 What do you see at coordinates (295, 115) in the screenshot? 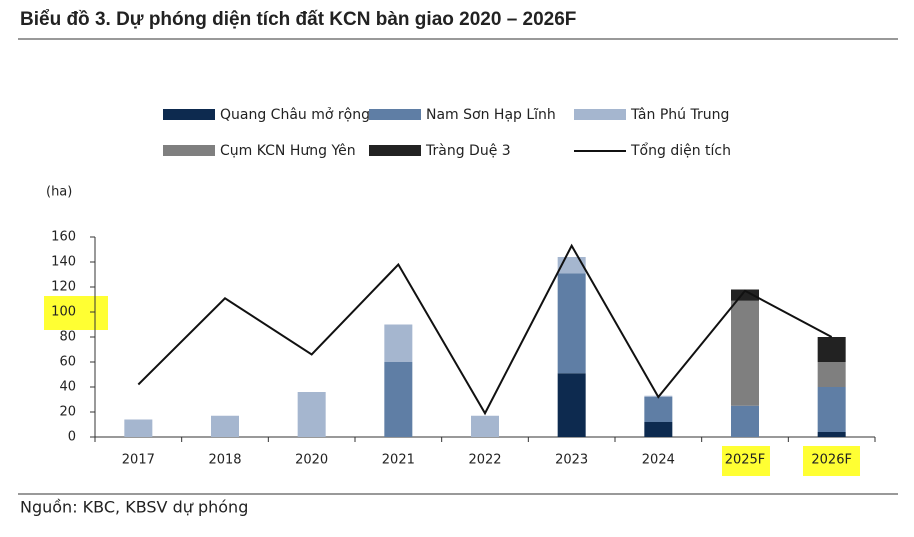
I see `legend-label: Quang Châu mở rộng` at bounding box center [295, 115].